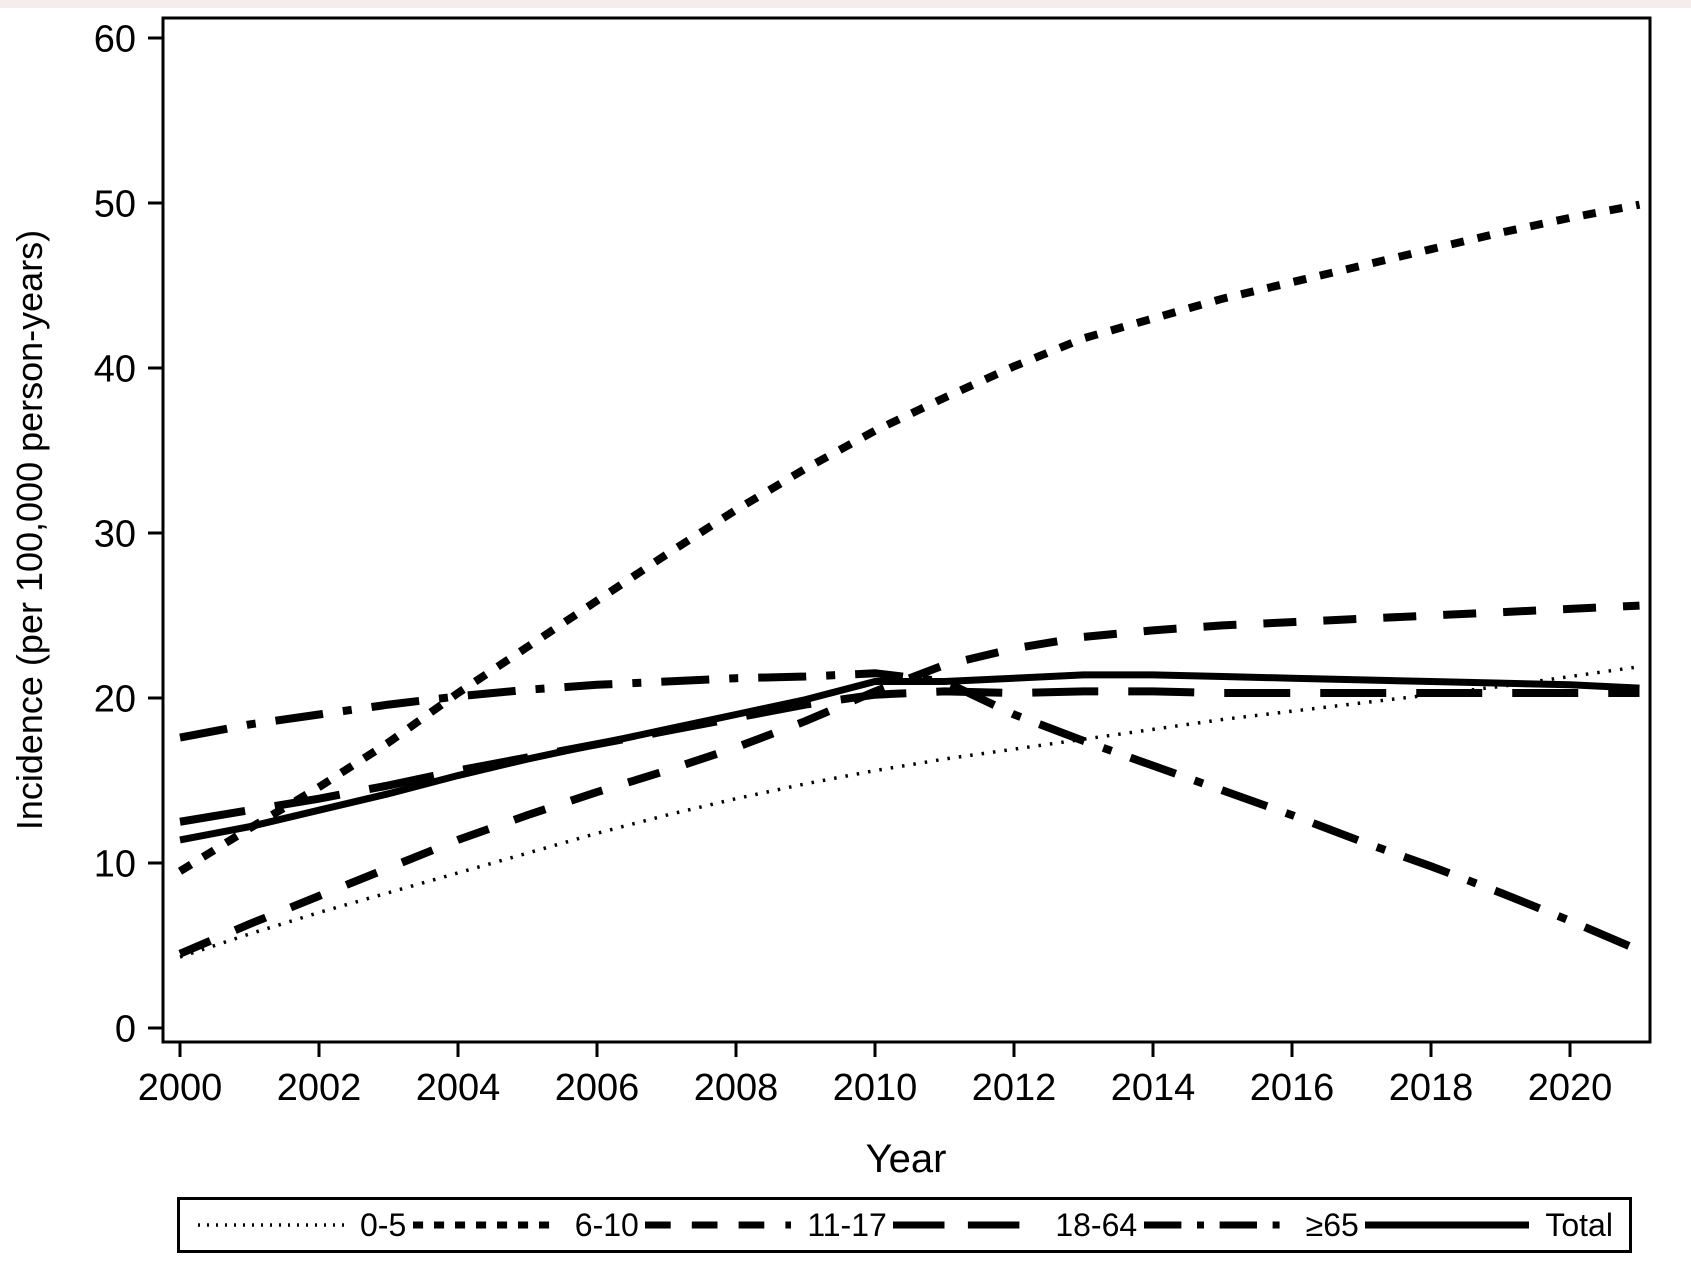  I want to click on legend-item-≥65: ≥65, so click(1250, 1225).